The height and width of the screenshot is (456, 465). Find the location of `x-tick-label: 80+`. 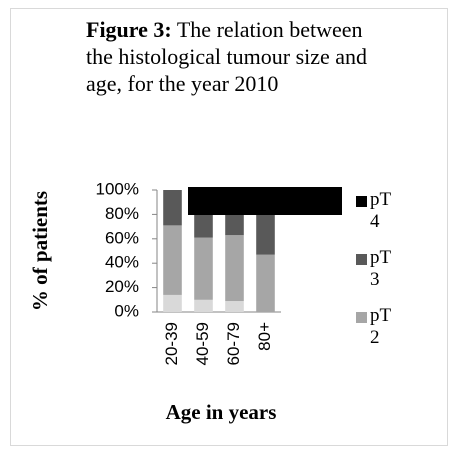

x-tick-label: 80+ is located at coordinates (264, 336).